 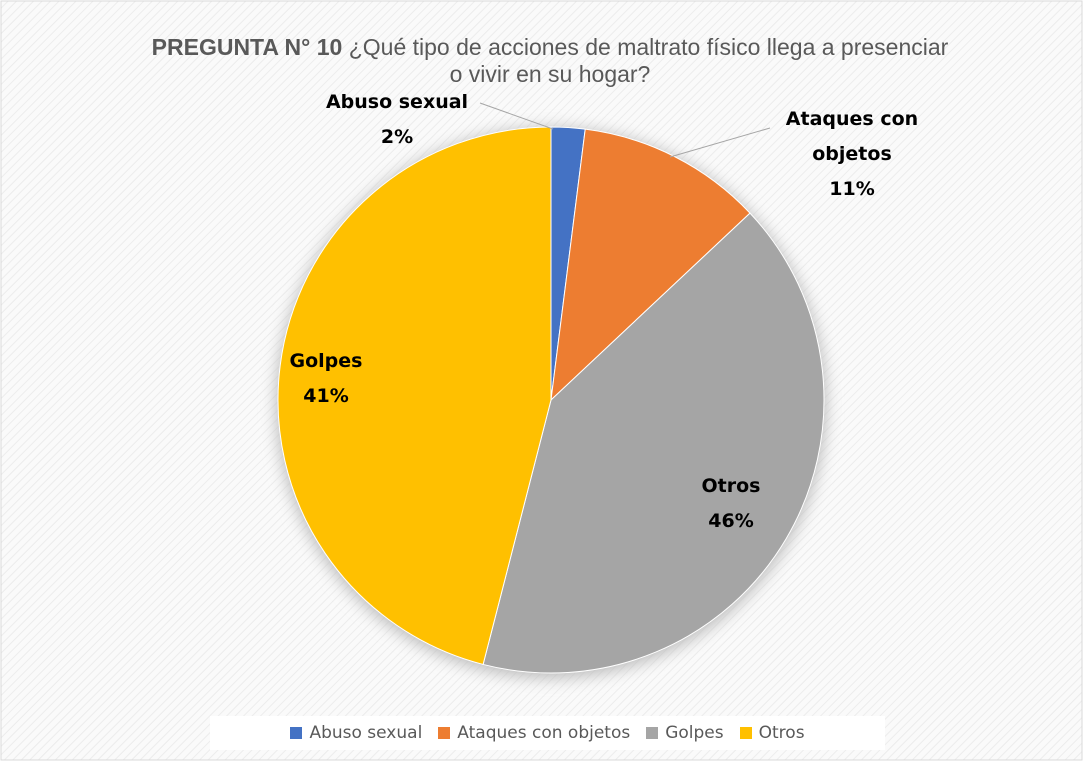 What do you see at coordinates (326, 379) in the screenshot?
I see `data-label: Golpes 41%` at bounding box center [326, 379].